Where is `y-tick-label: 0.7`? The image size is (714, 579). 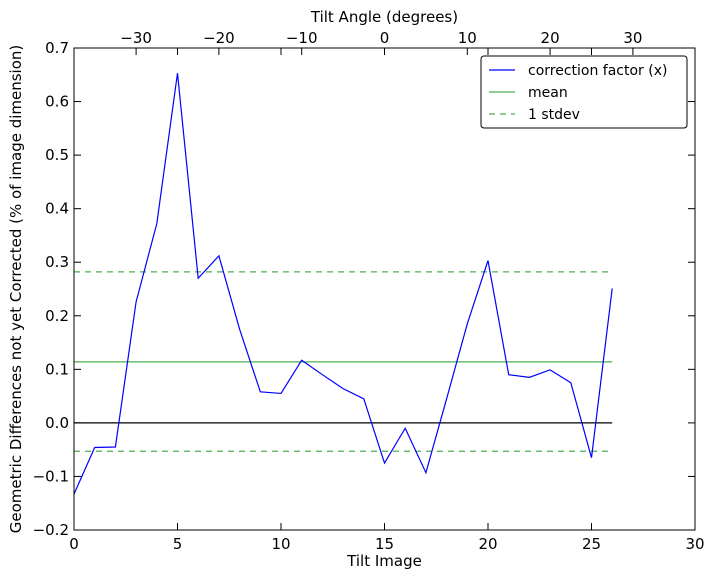
y-tick-label: 0.7 is located at coordinates (57, 48).